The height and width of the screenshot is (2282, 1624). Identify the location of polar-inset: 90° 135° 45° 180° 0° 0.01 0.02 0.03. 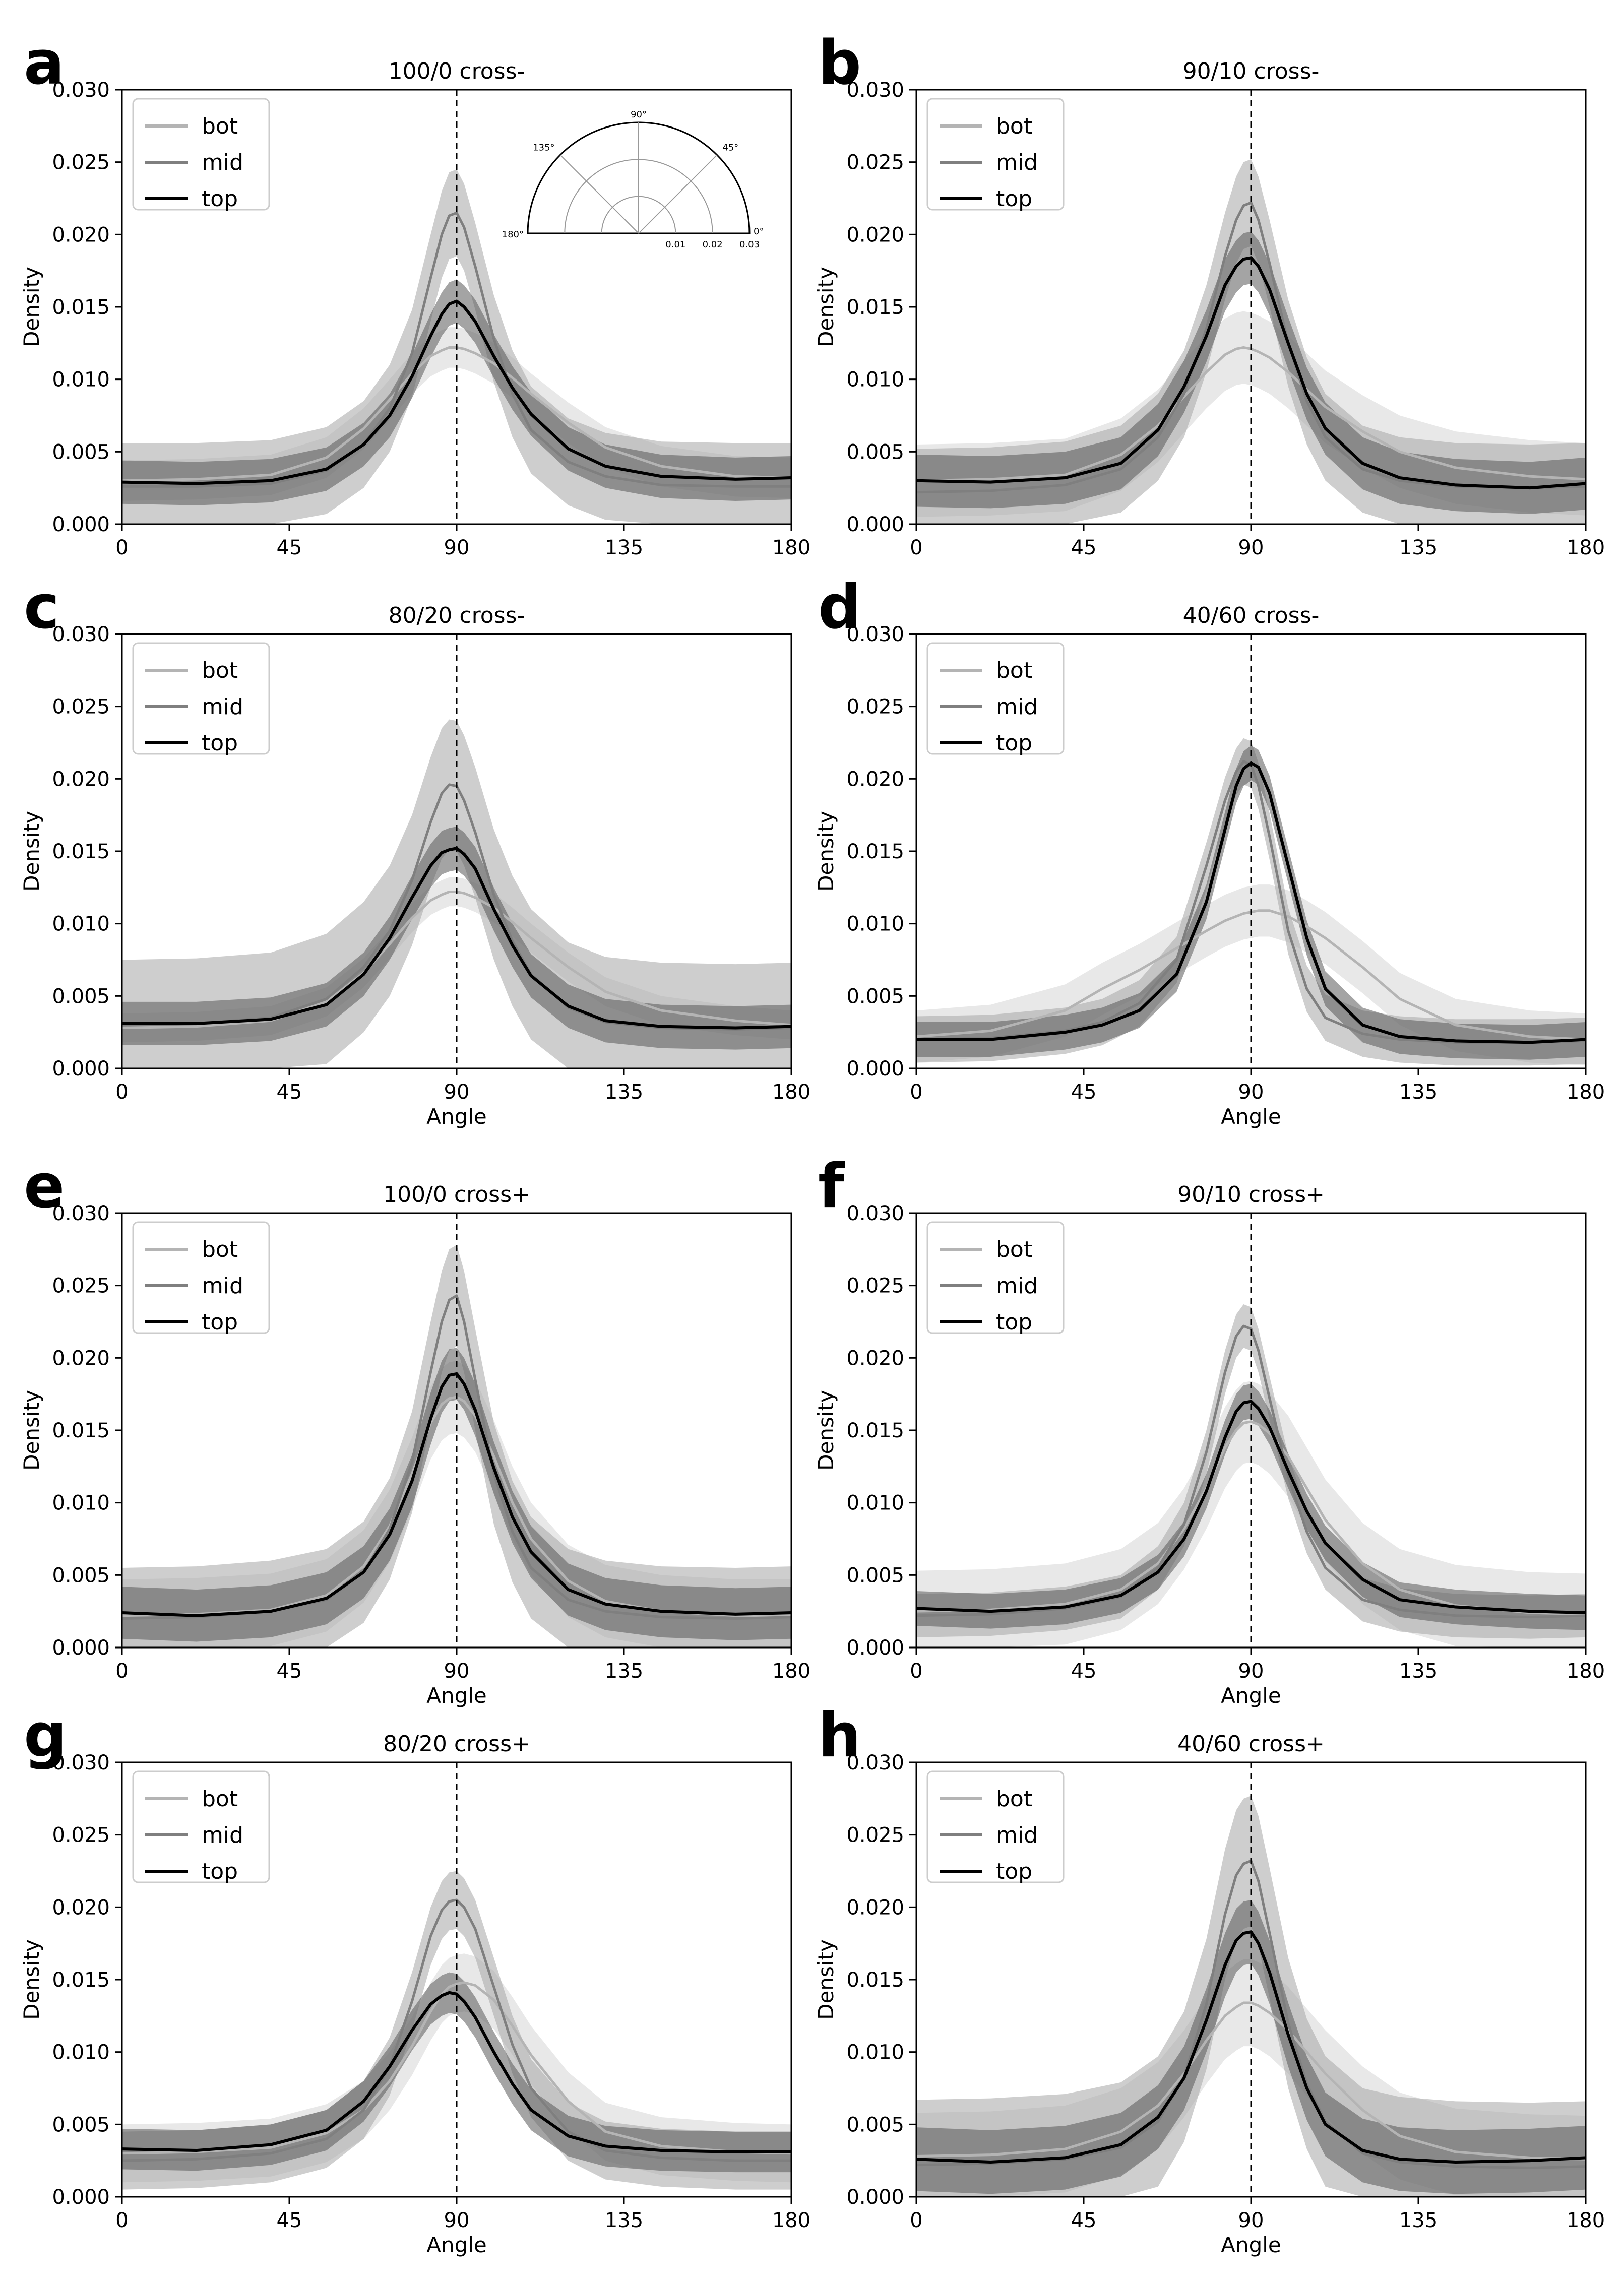
(633, 179).